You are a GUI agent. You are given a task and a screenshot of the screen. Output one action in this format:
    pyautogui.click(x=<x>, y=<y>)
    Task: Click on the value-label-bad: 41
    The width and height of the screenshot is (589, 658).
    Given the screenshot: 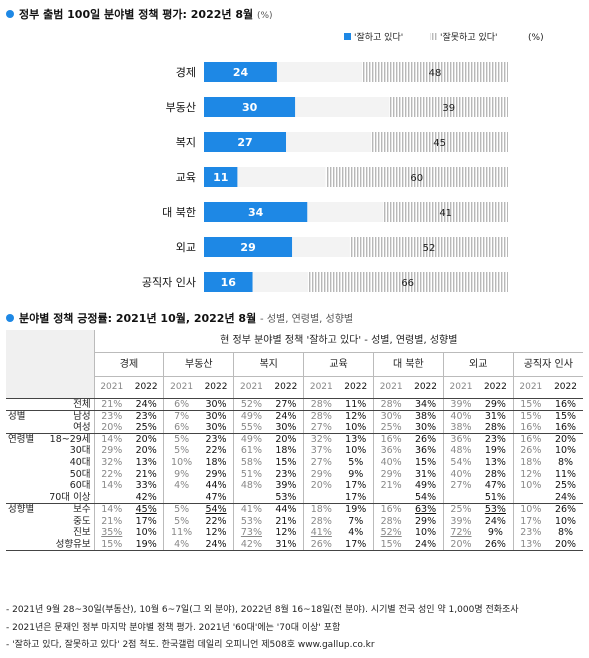 What is the action you would take?
    pyautogui.click(x=445, y=213)
    